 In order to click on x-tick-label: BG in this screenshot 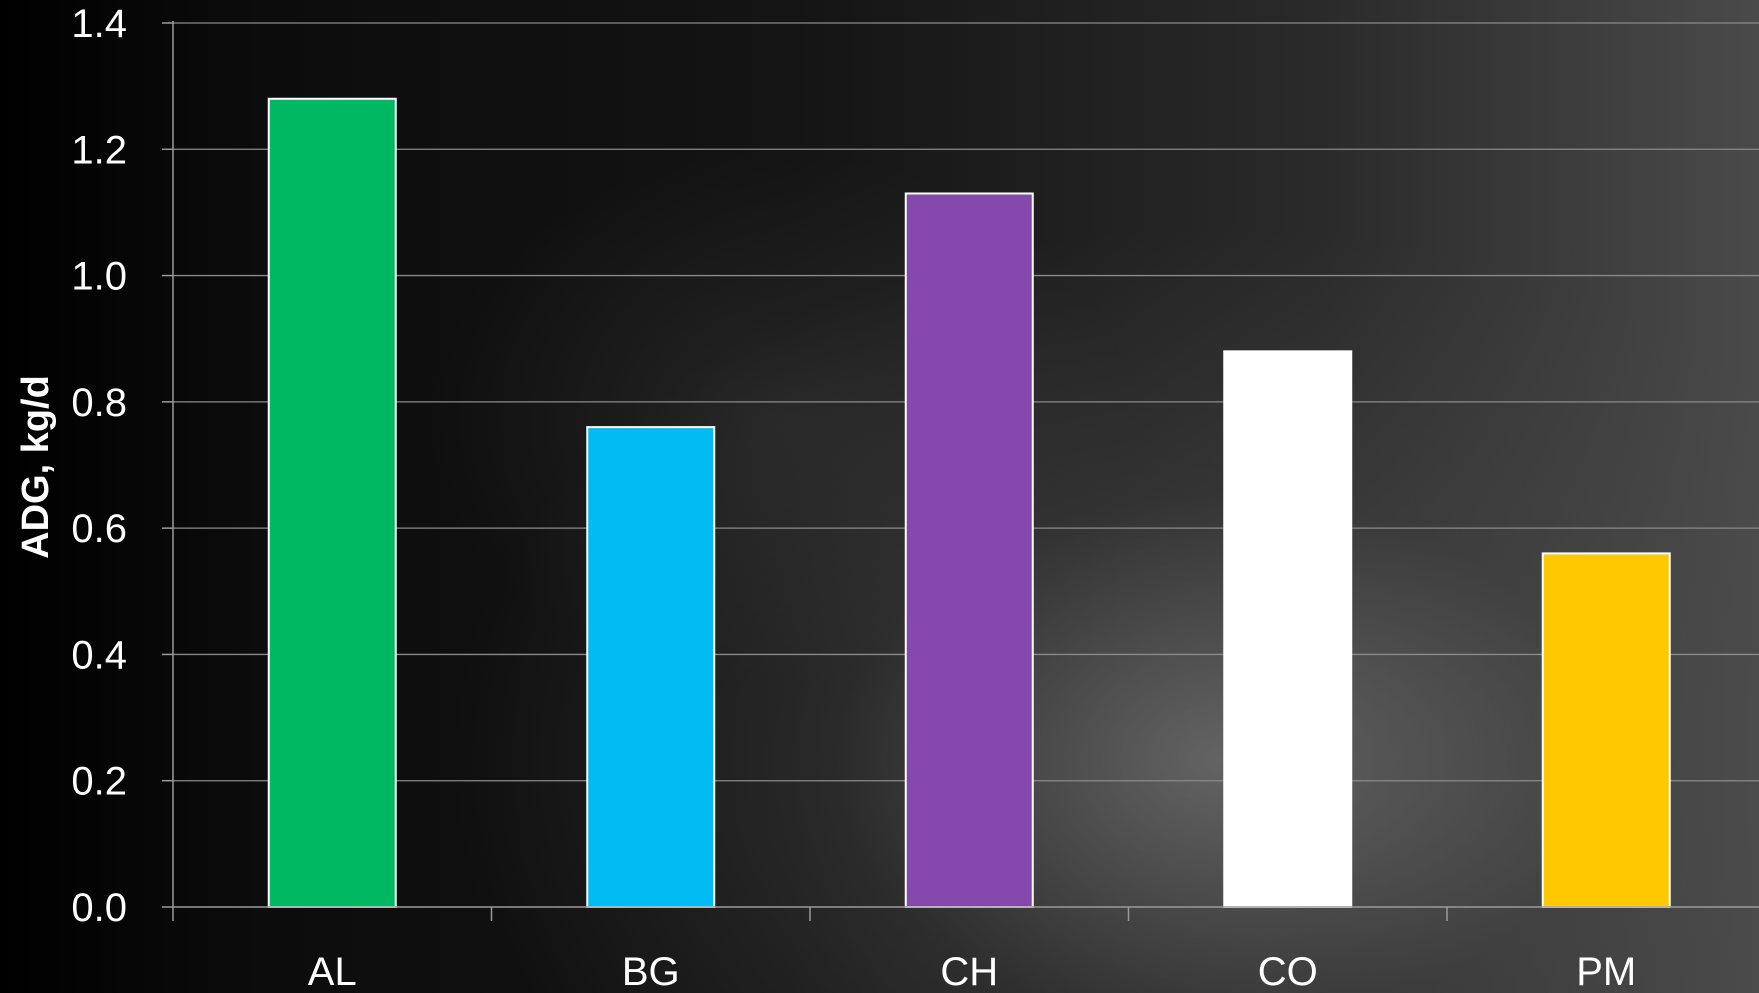, I will do `click(651, 971)`.